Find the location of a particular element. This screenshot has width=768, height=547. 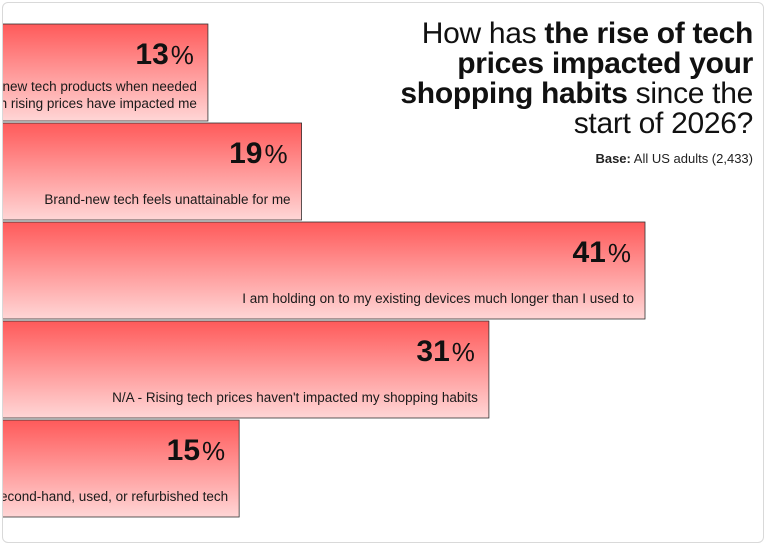

bar-value-label: 15% is located at coordinates (196, 450).